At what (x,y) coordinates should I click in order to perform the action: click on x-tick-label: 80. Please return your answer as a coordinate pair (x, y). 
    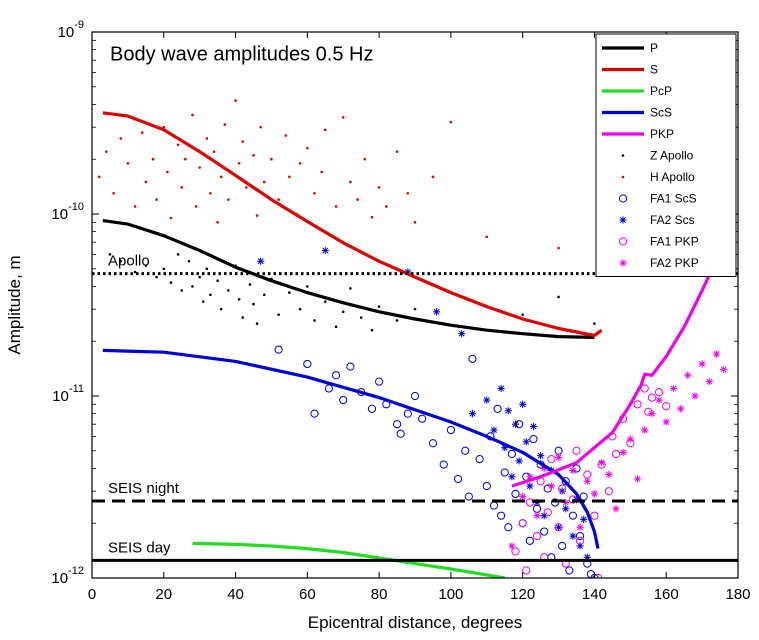
    Looking at the image, I should click on (379, 594).